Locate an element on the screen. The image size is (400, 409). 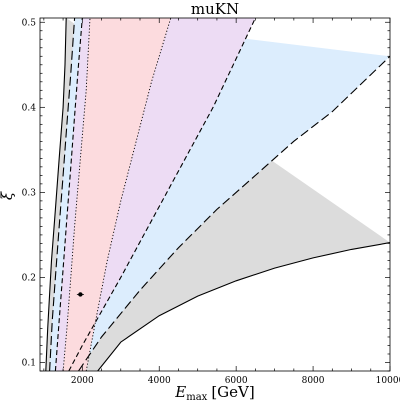
best-fit-marker-group is located at coordinates (80, 294).